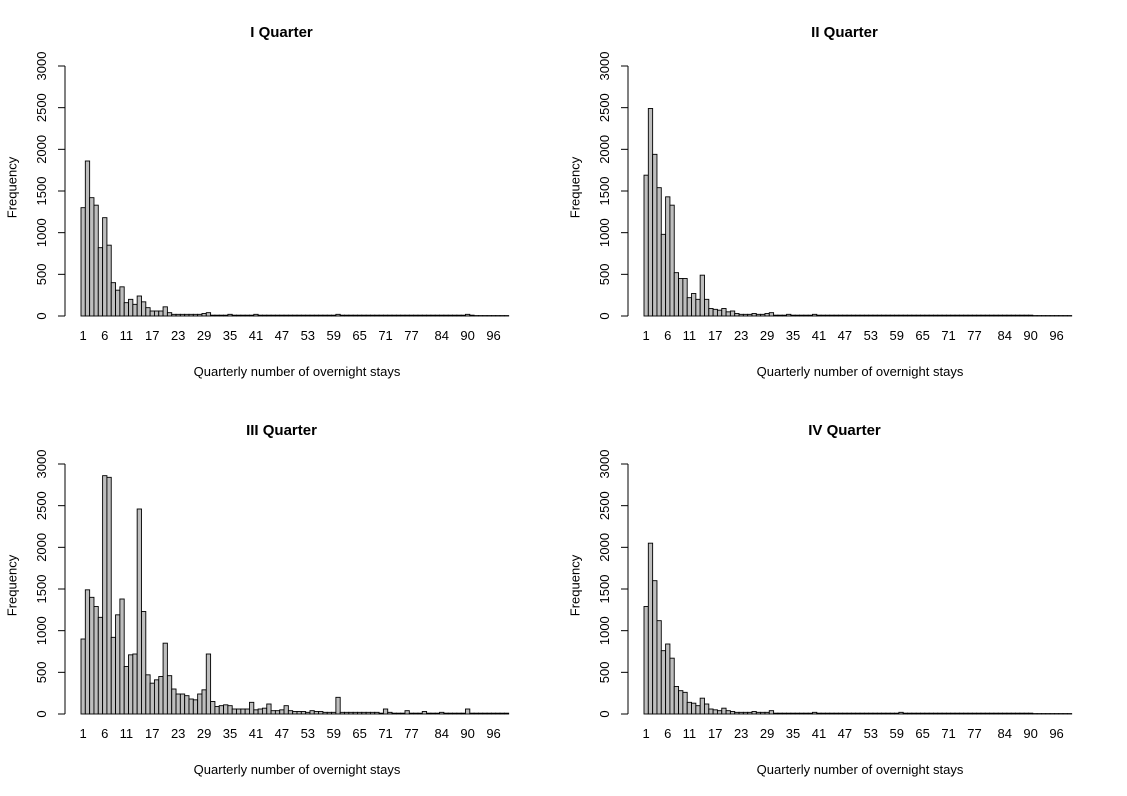 Image resolution: width=1127 pixels, height=796 pixels. I want to click on x-tick-label: 41, so click(819, 335).